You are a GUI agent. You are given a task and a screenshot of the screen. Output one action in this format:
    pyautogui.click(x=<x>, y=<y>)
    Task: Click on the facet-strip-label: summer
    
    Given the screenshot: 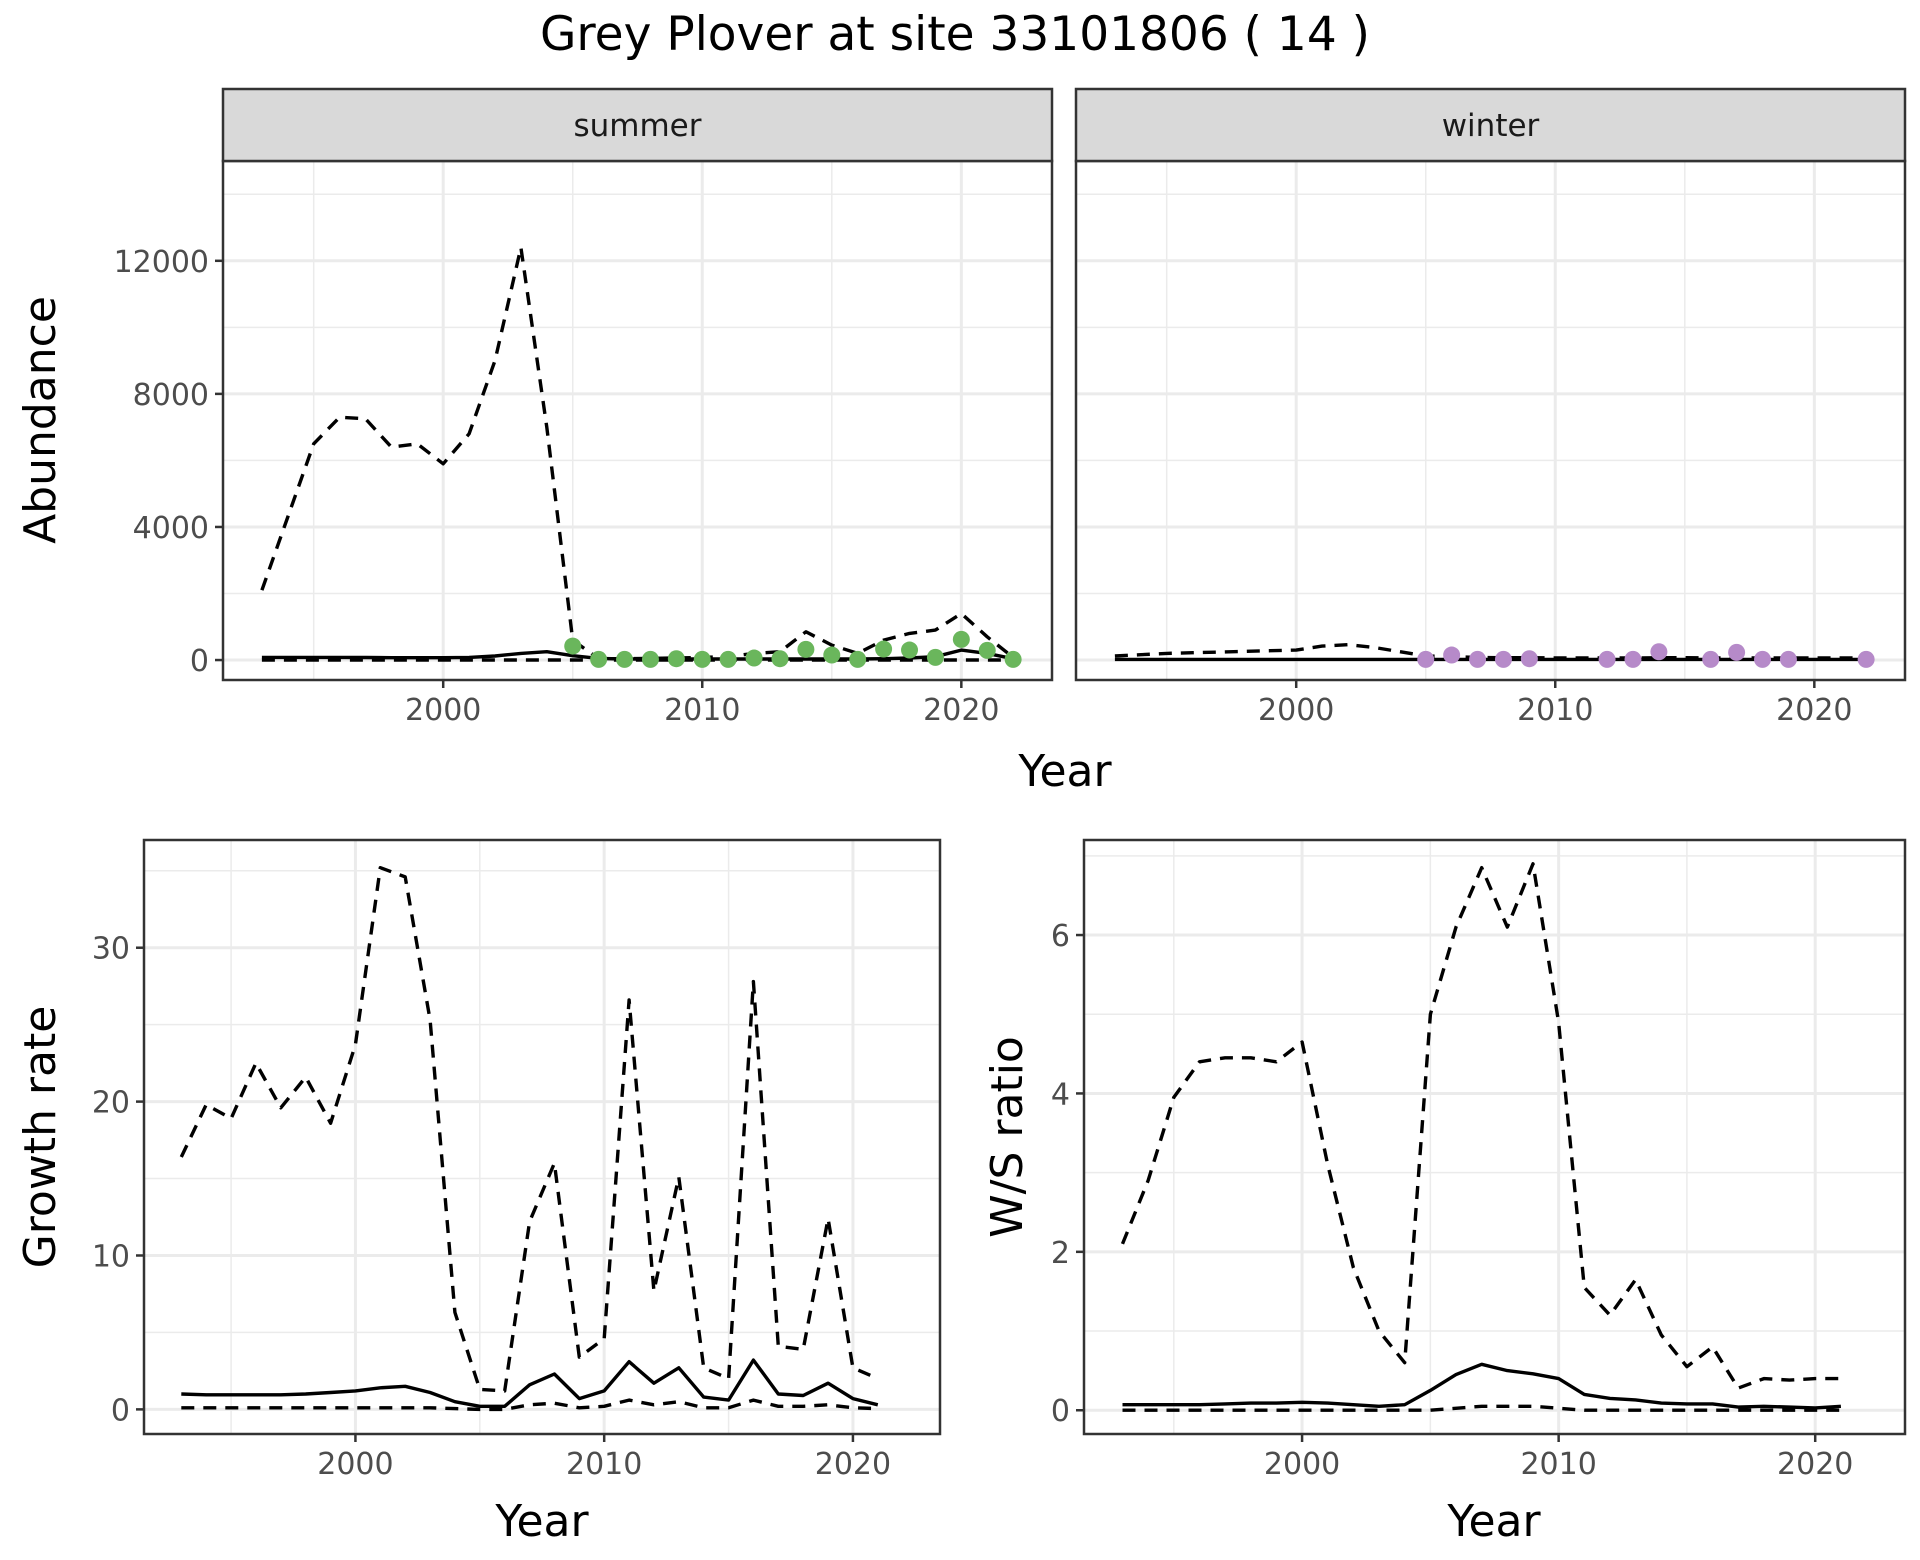 What is the action you would take?
    pyautogui.click(x=637, y=126)
    